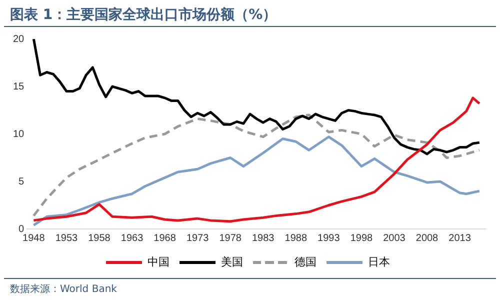  Describe the element at coordinates (165, 238) in the screenshot. I see `x-tick-label: 1968` at that location.